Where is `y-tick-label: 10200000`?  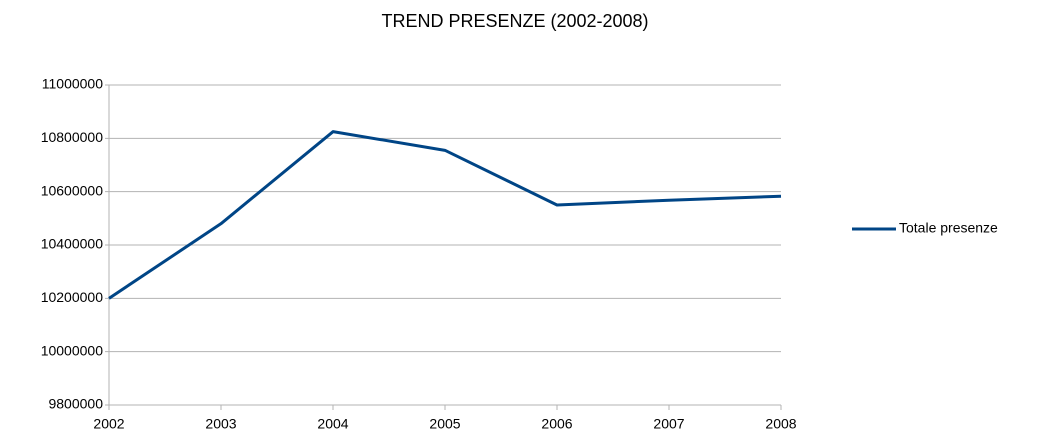
y-tick-label: 10200000 is located at coordinates (72, 297).